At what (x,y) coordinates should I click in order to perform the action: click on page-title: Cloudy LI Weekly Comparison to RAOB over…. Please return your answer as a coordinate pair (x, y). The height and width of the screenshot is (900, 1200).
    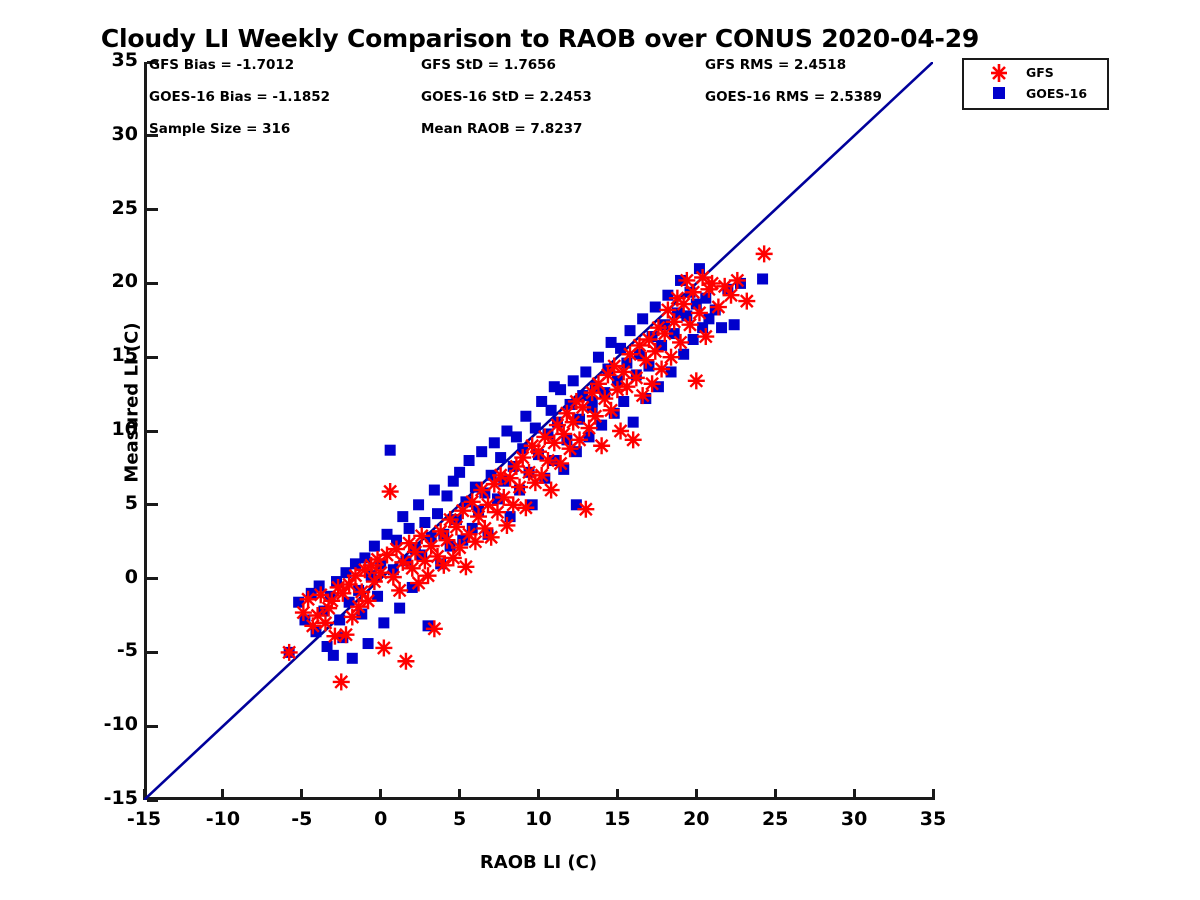
    Looking at the image, I should click on (540, 38).